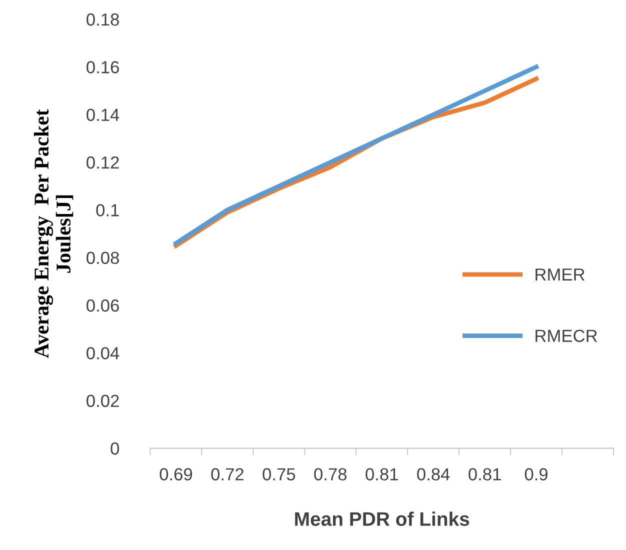 This screenshot has width=626, height=550. What do you see at coordinates (102, 305) in the screenshot?
I see `y-tick-label: 0.06` at bounding box center [102, 305].